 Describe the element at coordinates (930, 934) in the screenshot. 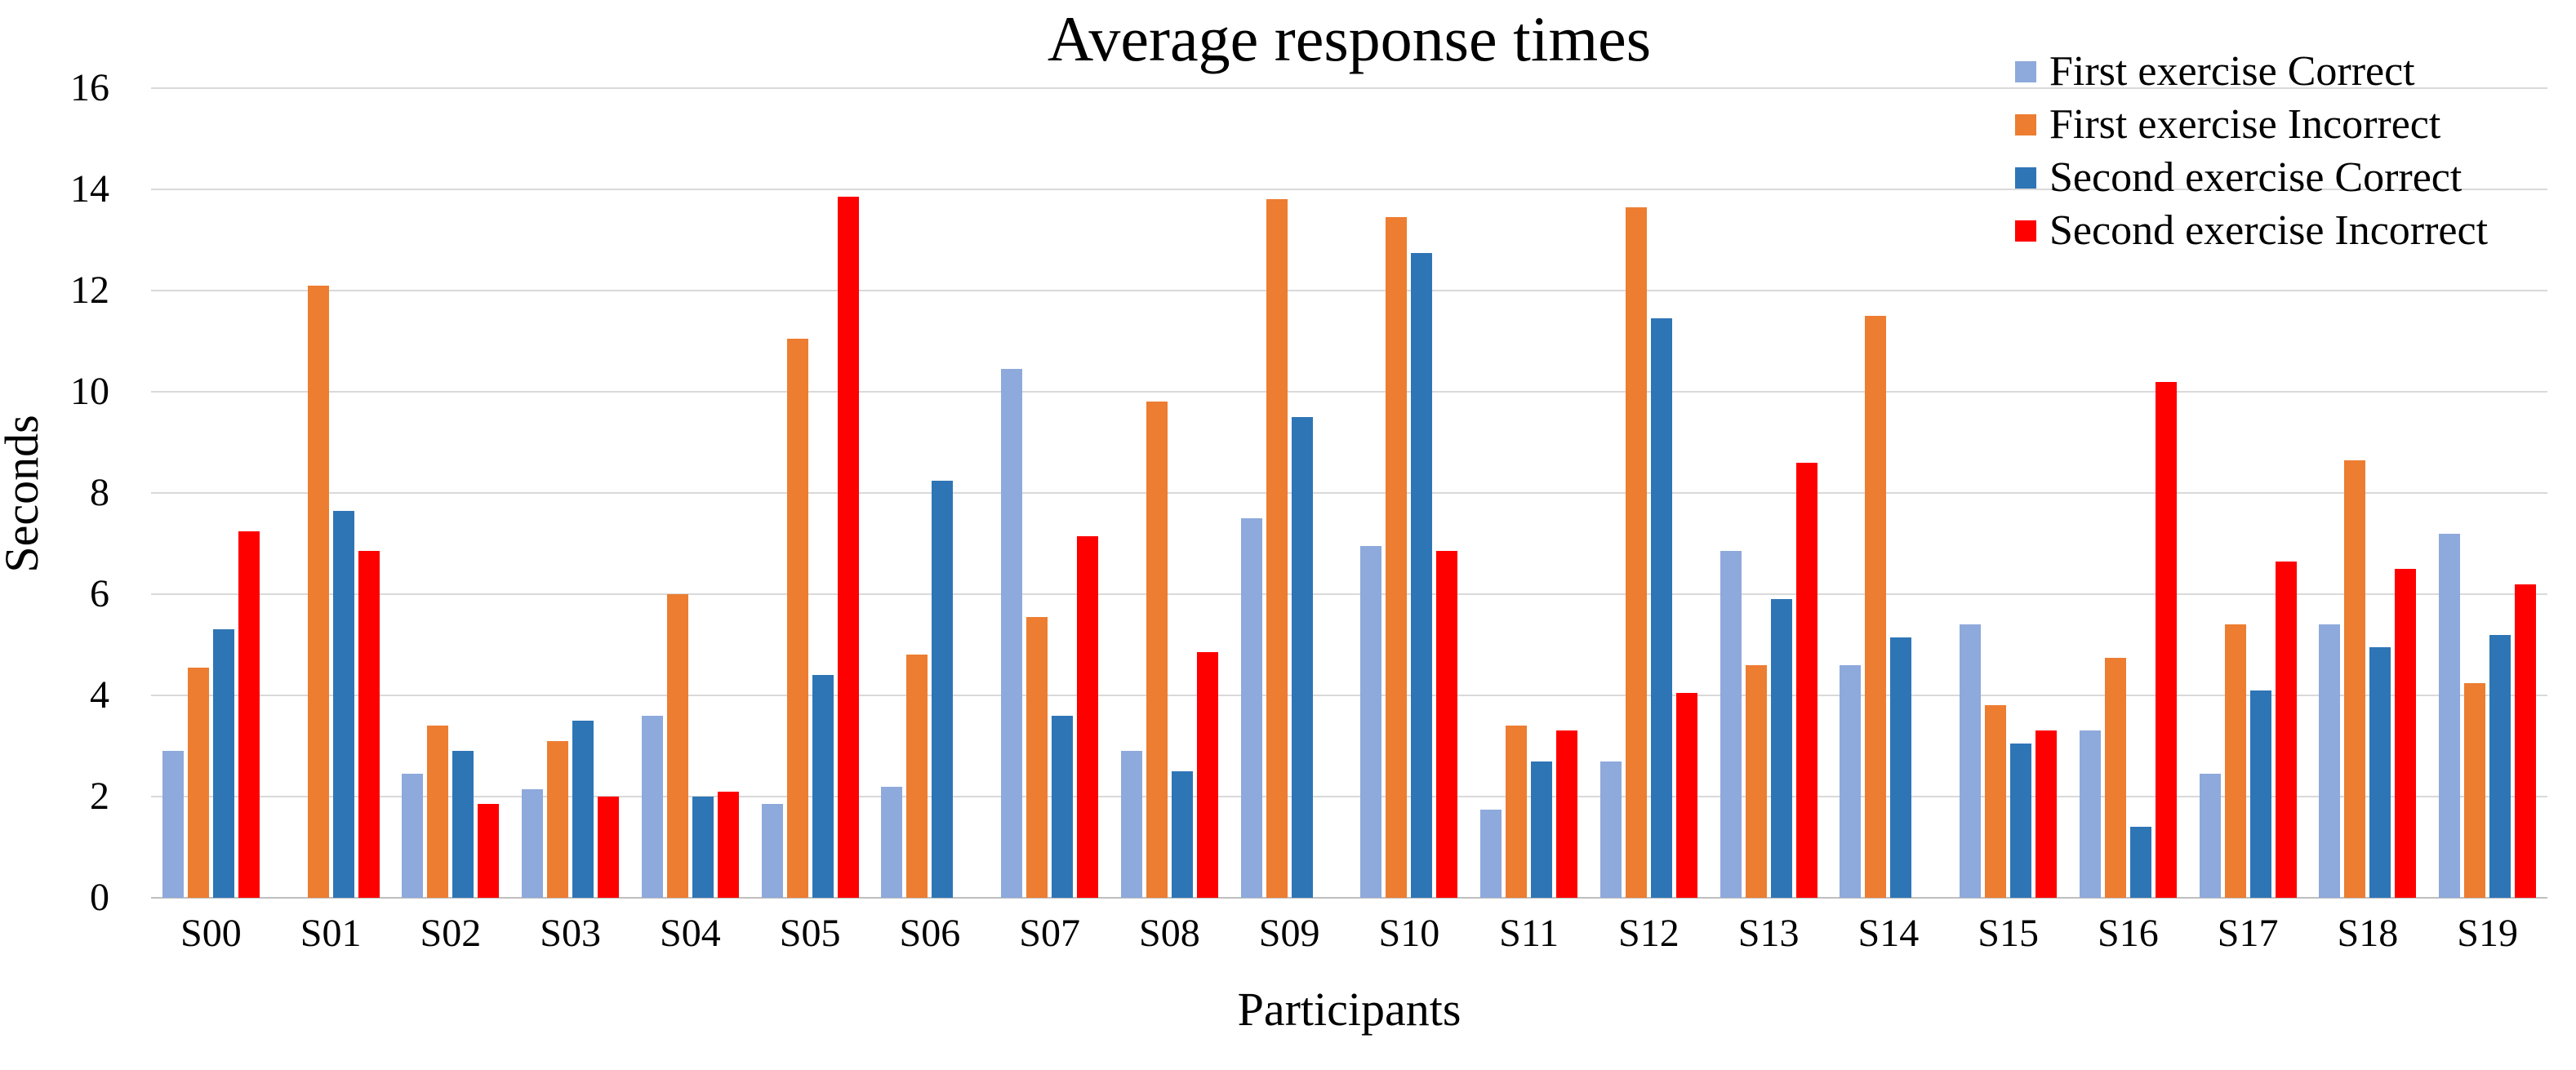

I see `x-tick-label-s06: S06` at that location.